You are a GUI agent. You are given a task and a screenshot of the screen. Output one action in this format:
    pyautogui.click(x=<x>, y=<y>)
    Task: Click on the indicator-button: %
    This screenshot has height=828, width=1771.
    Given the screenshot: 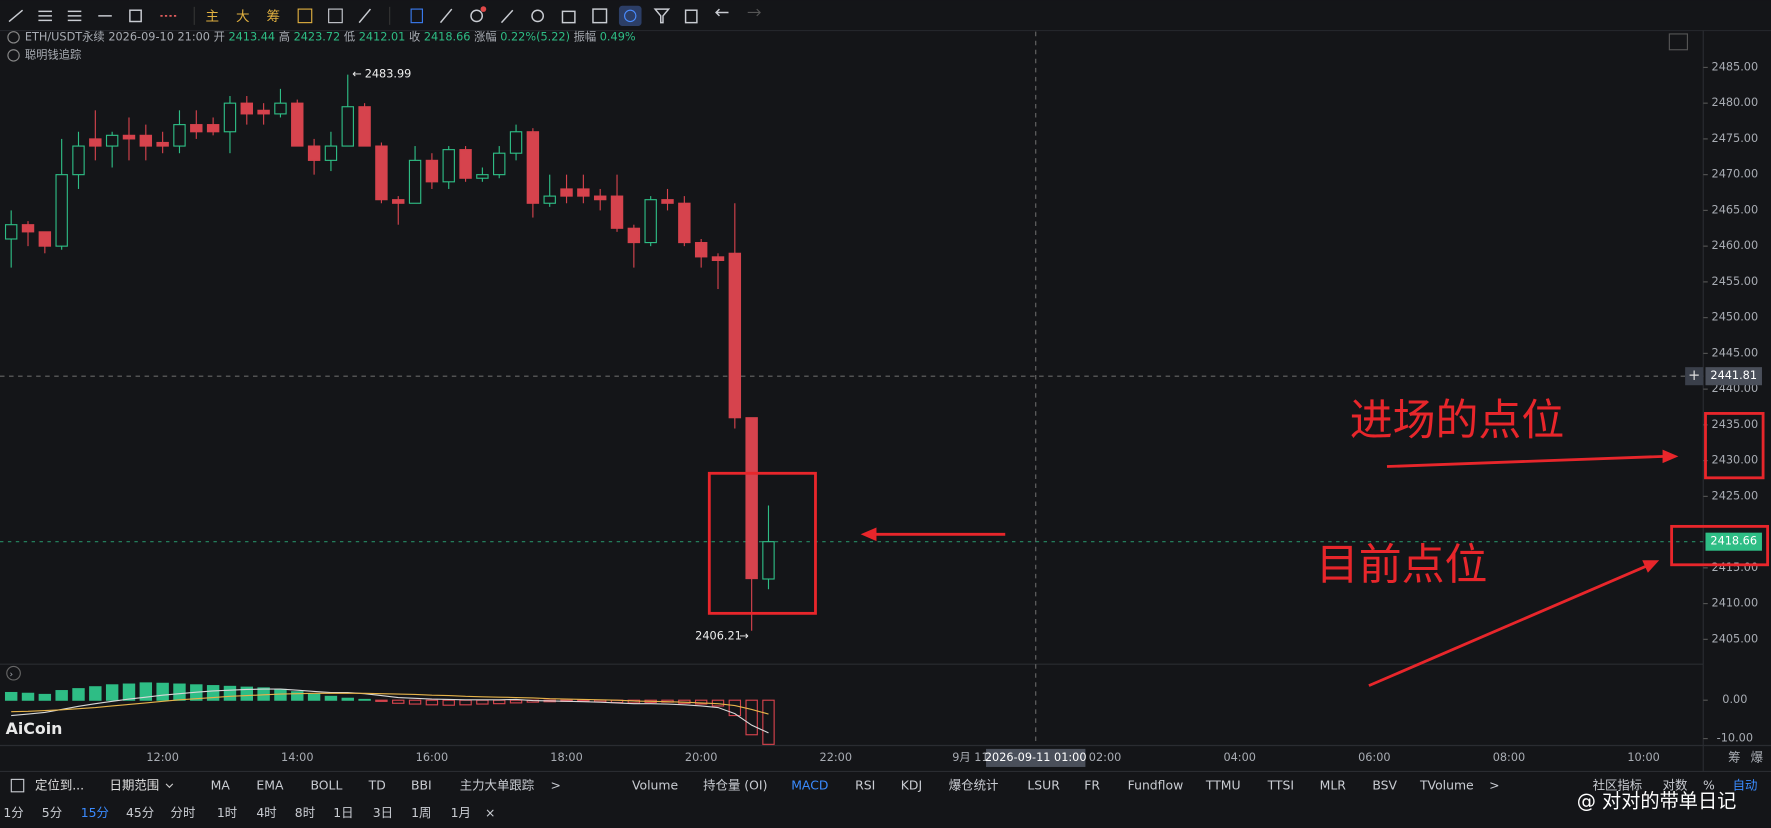 What is the action you would take?
    pyautogui.click(x=1709, y=785)
    